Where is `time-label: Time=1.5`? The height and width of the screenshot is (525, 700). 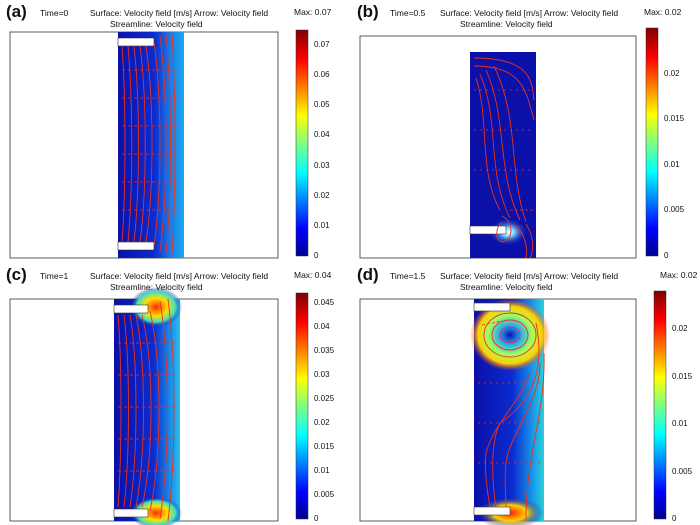
time-label: Time=1.5 is located at coordinates (408, 276).